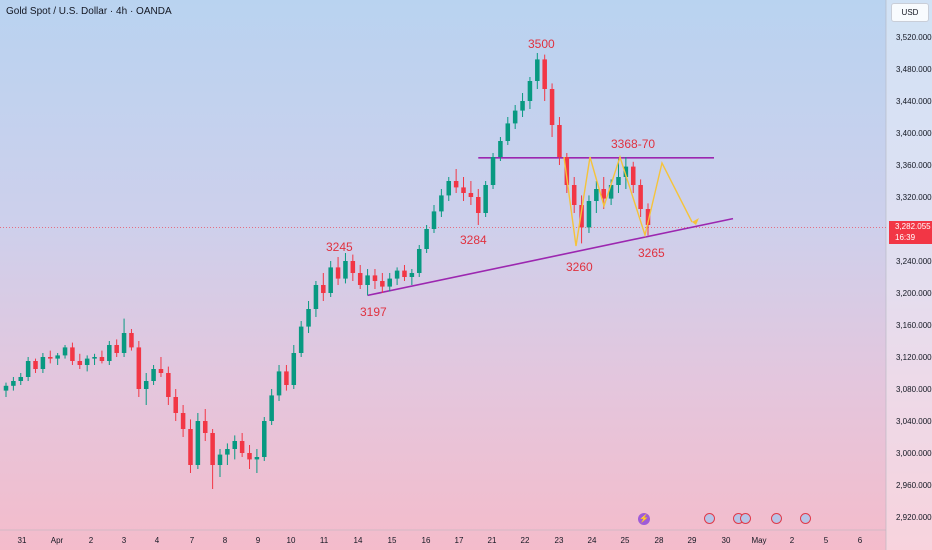 Image resolution: width=932 pixels, height=550 pixels. Describe the element at coordinates (726, 540) in the screenshot. I see `x-tick-label: 30` at that location.